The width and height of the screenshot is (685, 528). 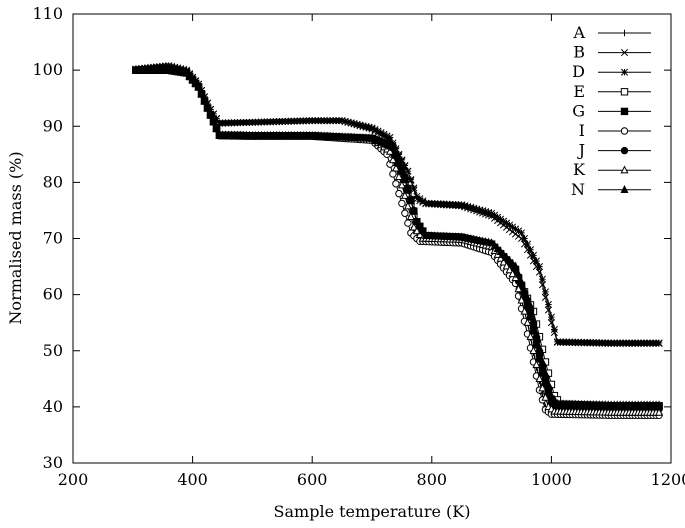 What do you see at coordinates (53, 238) in the screenshot?
I see `y-tick-label: 70` at bounding box center [53, 238].